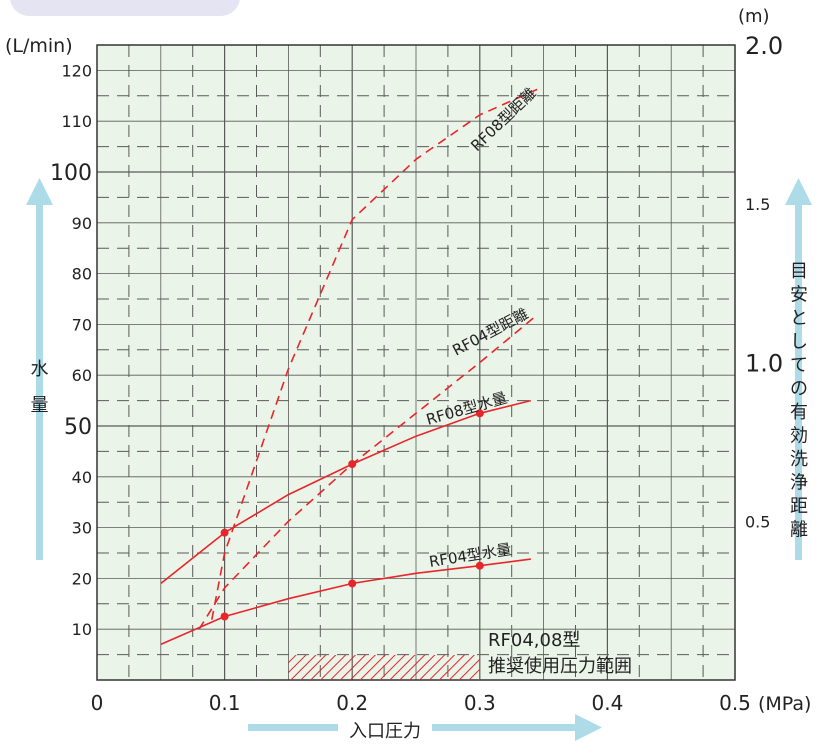 The height and width of the screenshot is (744, 826). What do you see at coordinates (82, 578) in the screenshot?
I see `y-left-tick-label: 20` at bounding box center [82, 578].